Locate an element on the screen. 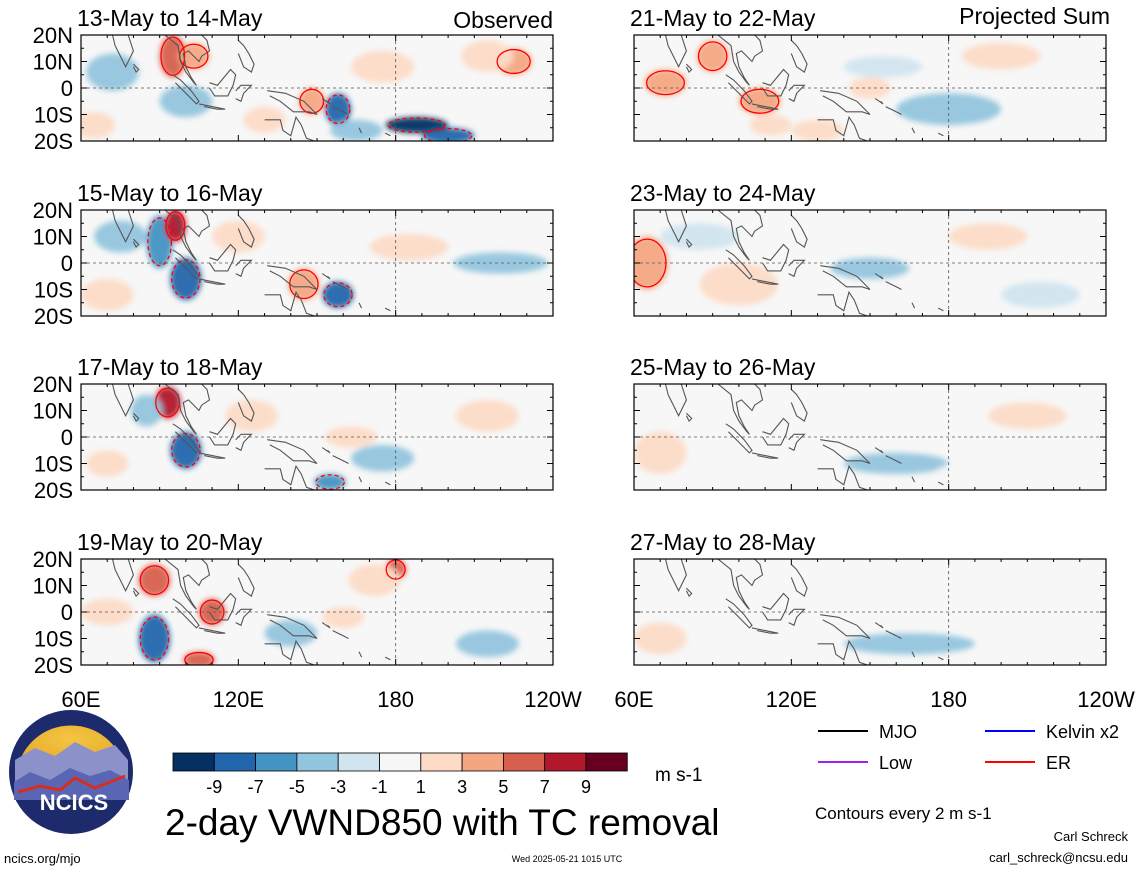  lon-tick-label: 180 is located at coordinates (948, 699).